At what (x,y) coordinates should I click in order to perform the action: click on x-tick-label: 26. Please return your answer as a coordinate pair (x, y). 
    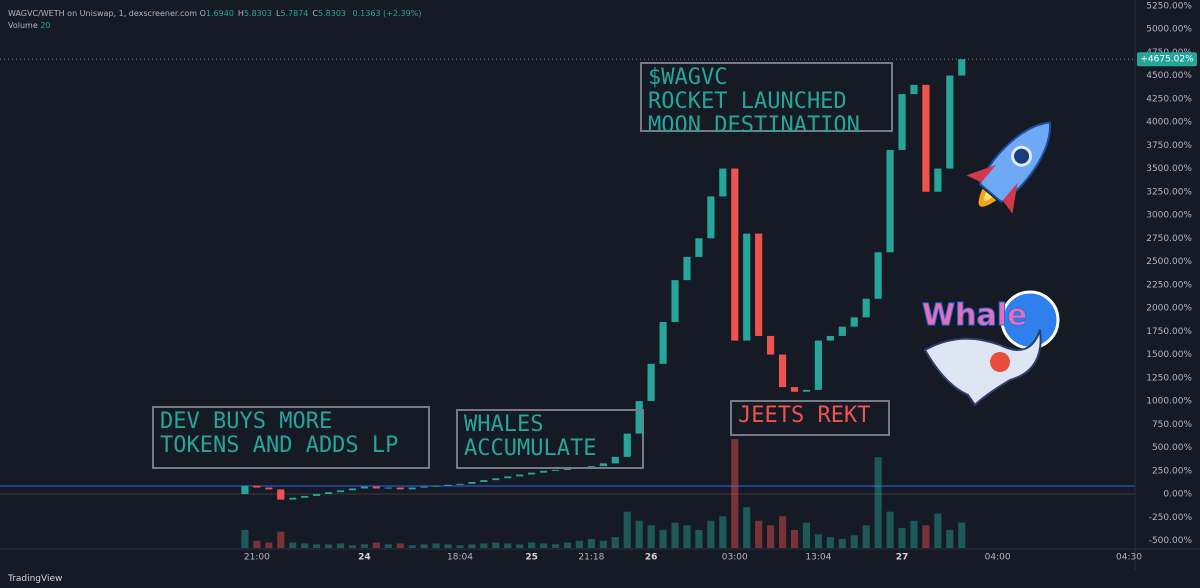
    Looking at the image, I should click on (651, 558).